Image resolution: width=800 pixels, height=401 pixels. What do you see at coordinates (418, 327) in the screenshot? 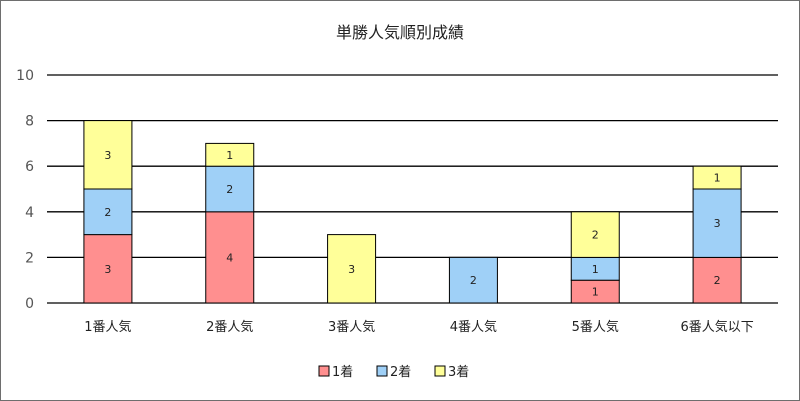
I see `x-axis: 1番人気 2番人気 3番人気 4番人気 5番人気 6番人気以下` at bounding box center [418, 327].